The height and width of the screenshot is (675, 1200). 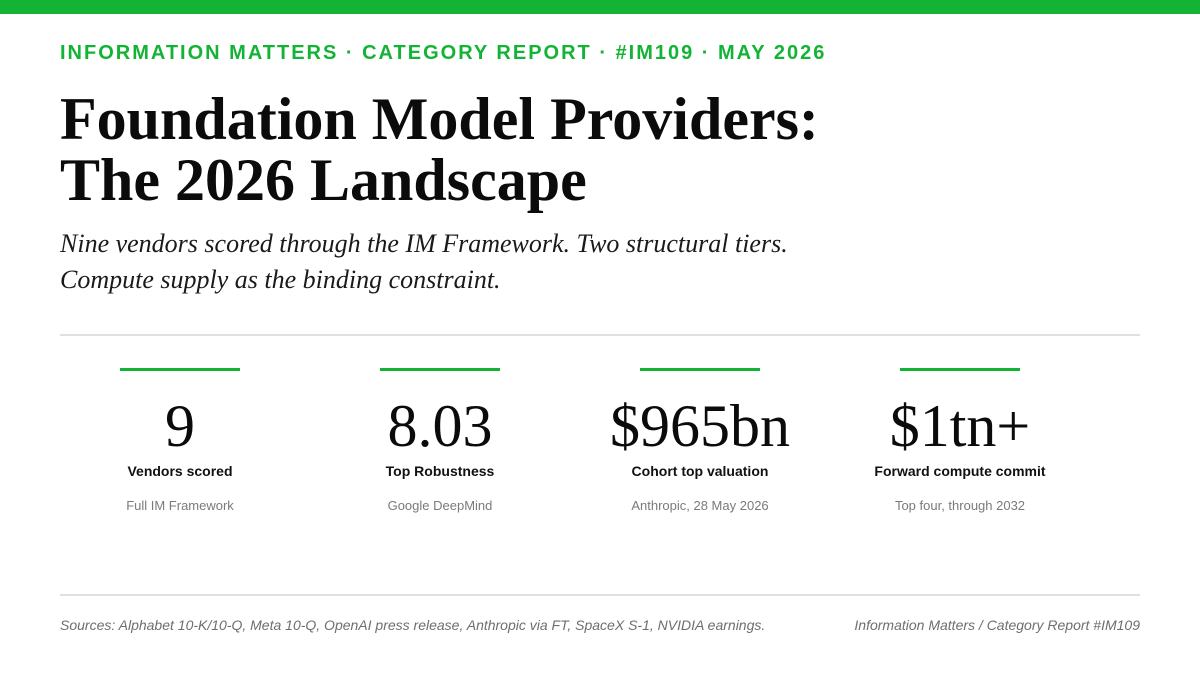 I want to click on stat-value: $1tn+, so click(x=960, y=426).